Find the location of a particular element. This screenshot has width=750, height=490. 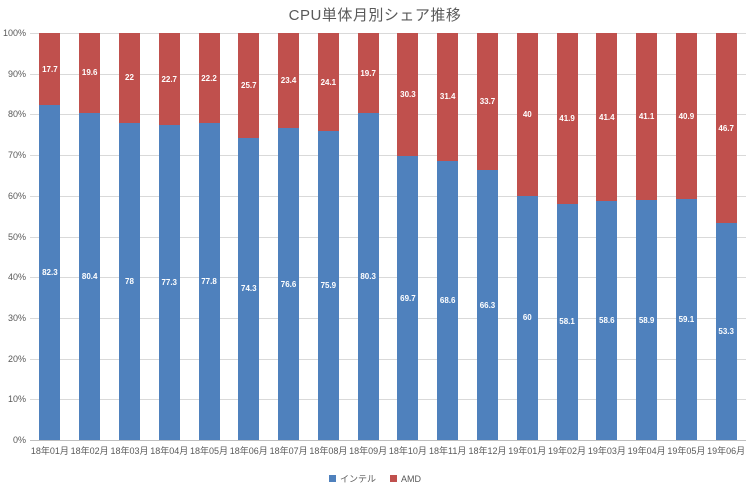

bar-segment-amd: 31.4 is located at coordinates (448, 97).